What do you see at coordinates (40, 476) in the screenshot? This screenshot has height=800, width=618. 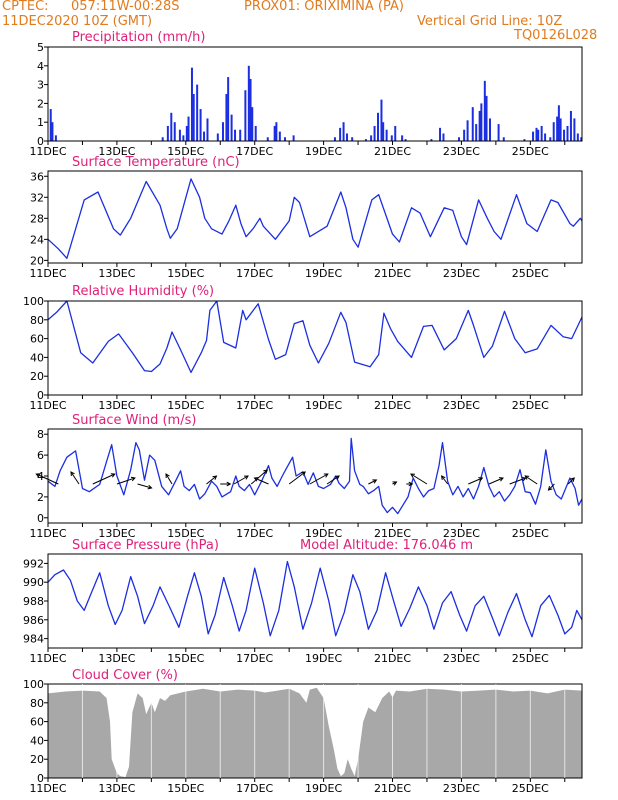 I see `y-tick-label: 4` at bounding box center [40, 476].